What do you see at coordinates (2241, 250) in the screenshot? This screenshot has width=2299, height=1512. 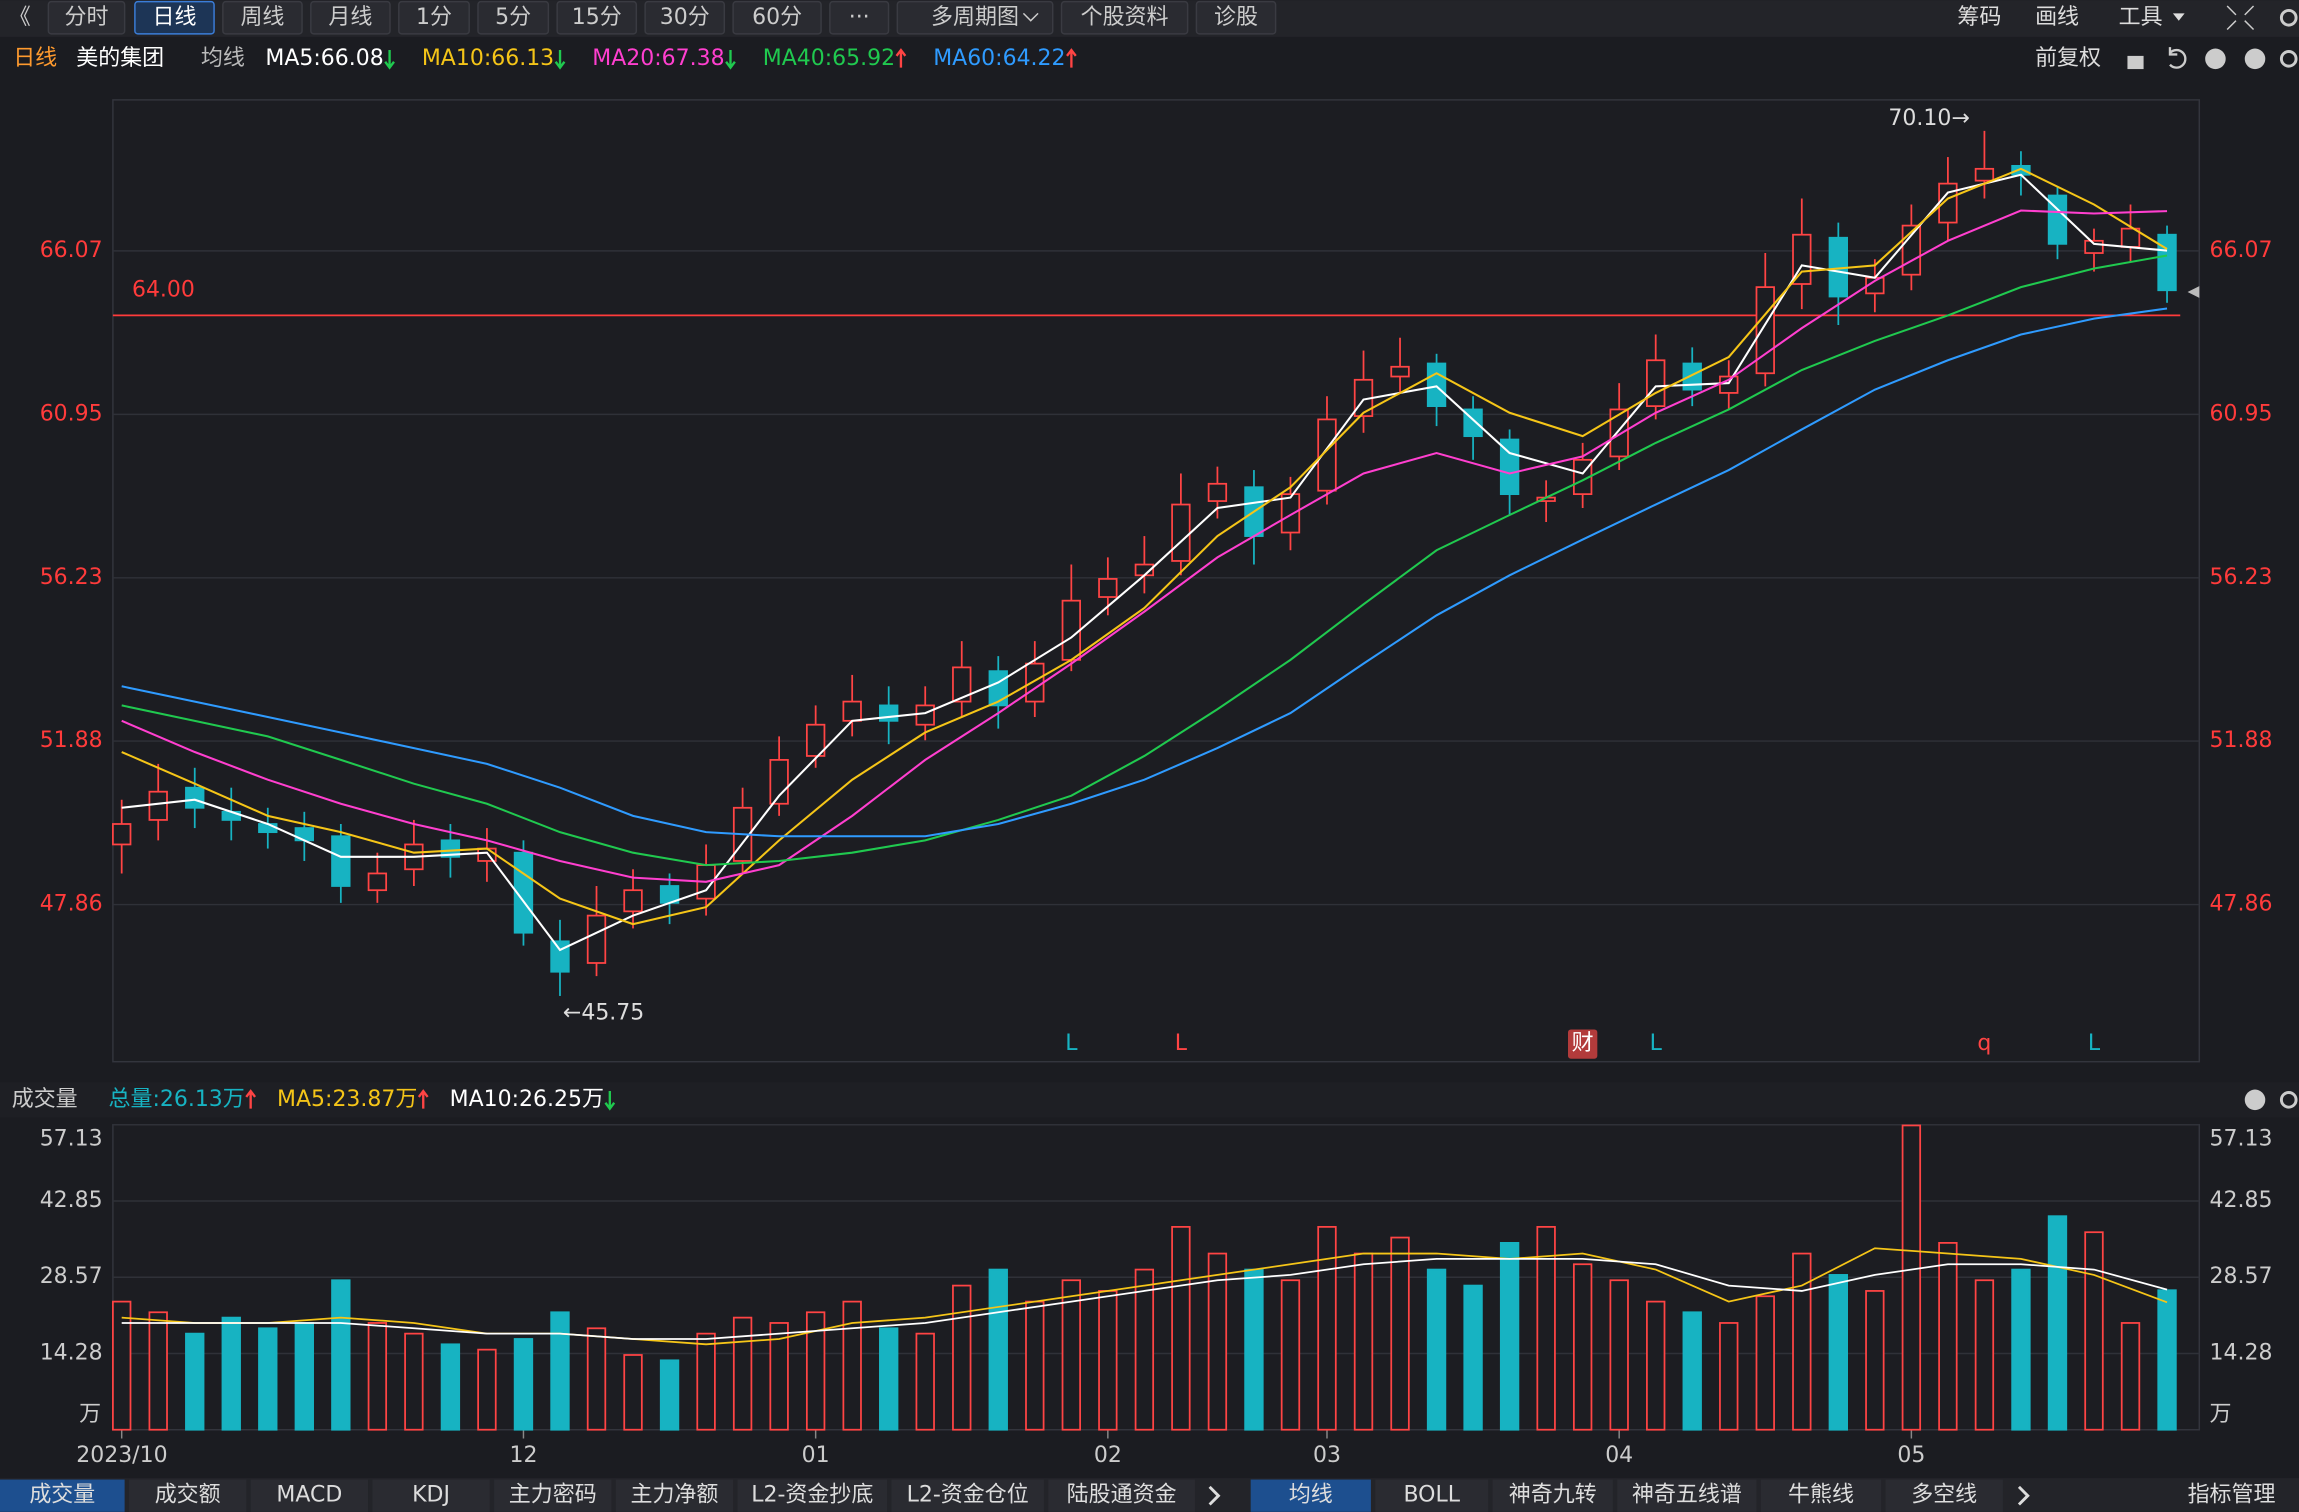 I see `y-tick-label-right: 66.07` at bounding box center [2241, 250].